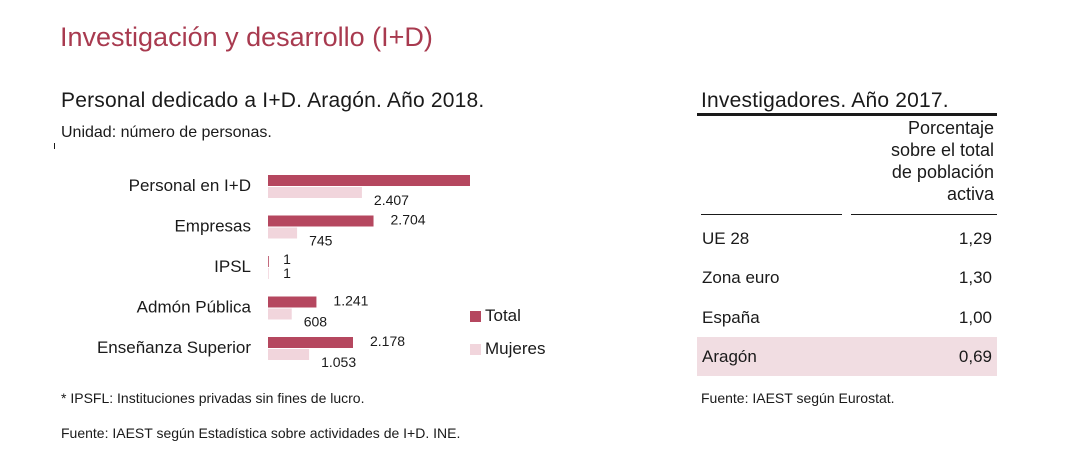 This screenshot has width=1091, height=459. I want to click on column-header-line: sobre el total, so click(942, 150).